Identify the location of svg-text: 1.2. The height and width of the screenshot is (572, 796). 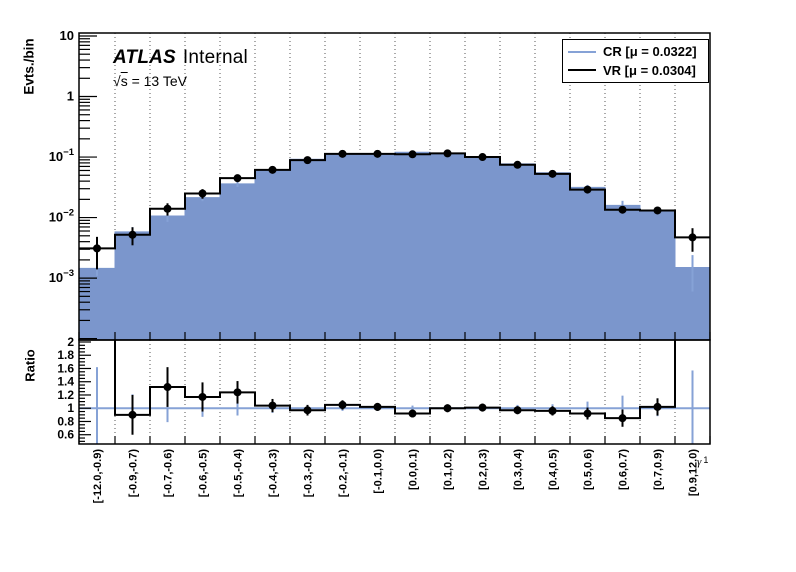
(65, 395).